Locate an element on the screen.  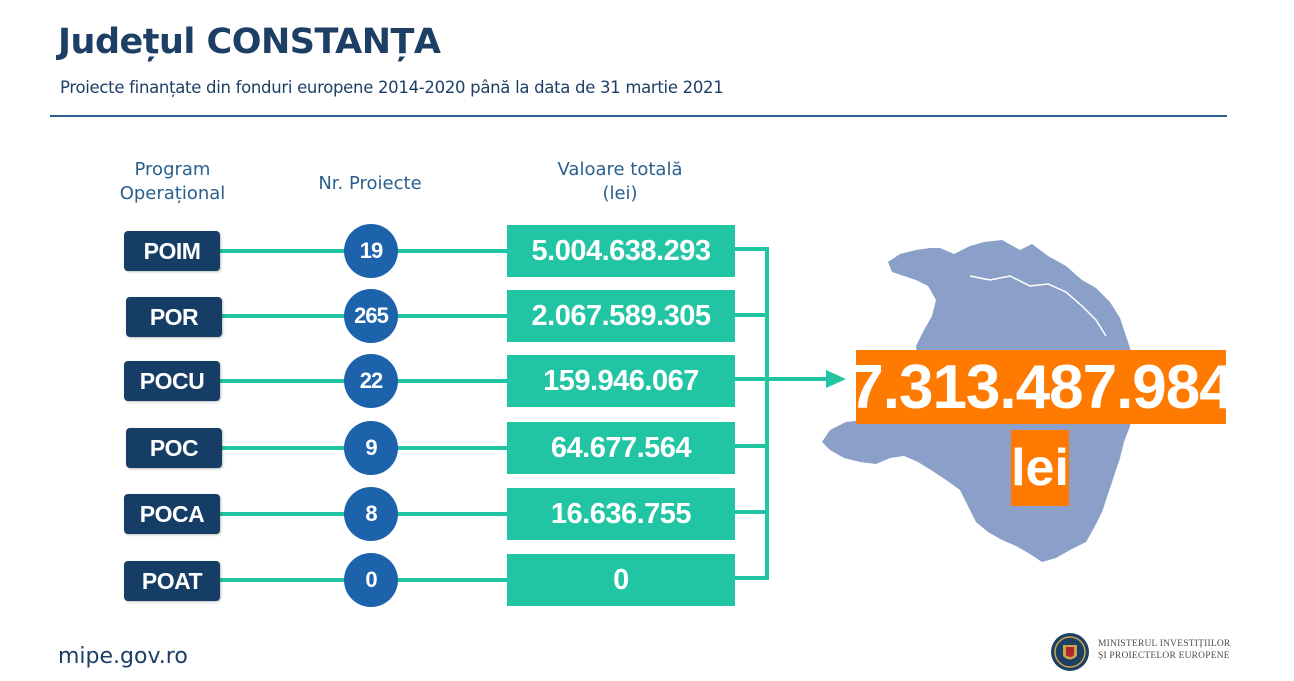
column-header-projects: Nr. Proiecte is located at coordinates (370, 183).